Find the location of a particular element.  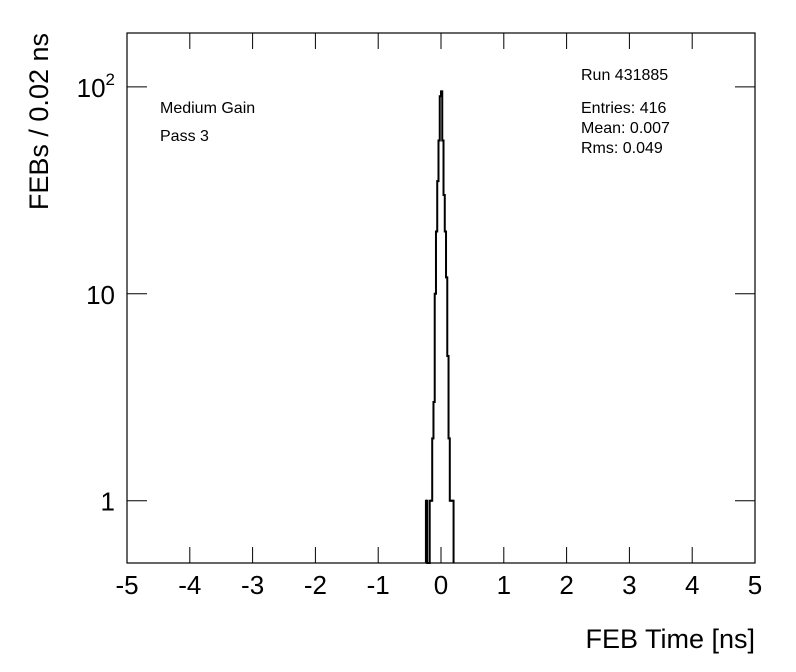

x-tick-label: 3 is located at coordinates (629, 585).